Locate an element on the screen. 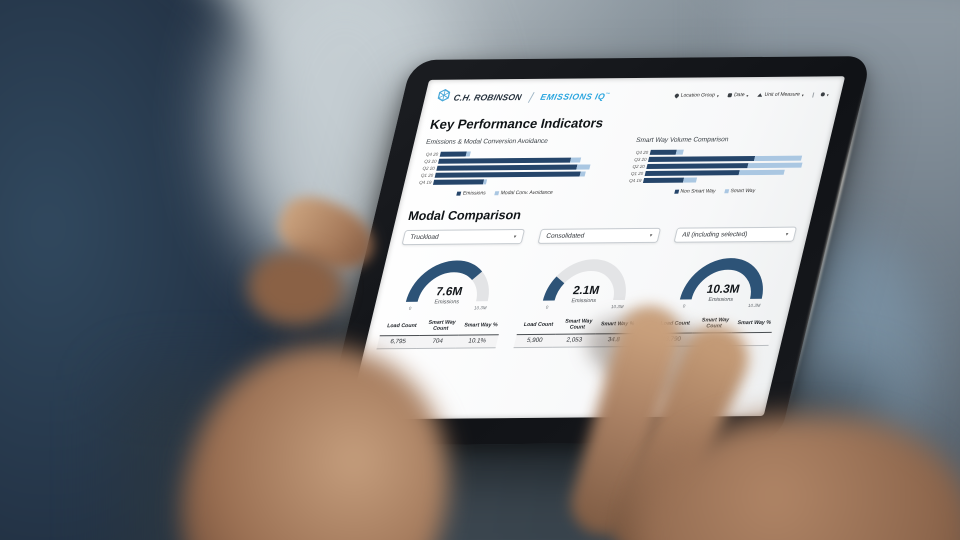 Image resolution: width=960 pixels, height=540 pixels. calendar-icon is located at coordinates (730, 95).